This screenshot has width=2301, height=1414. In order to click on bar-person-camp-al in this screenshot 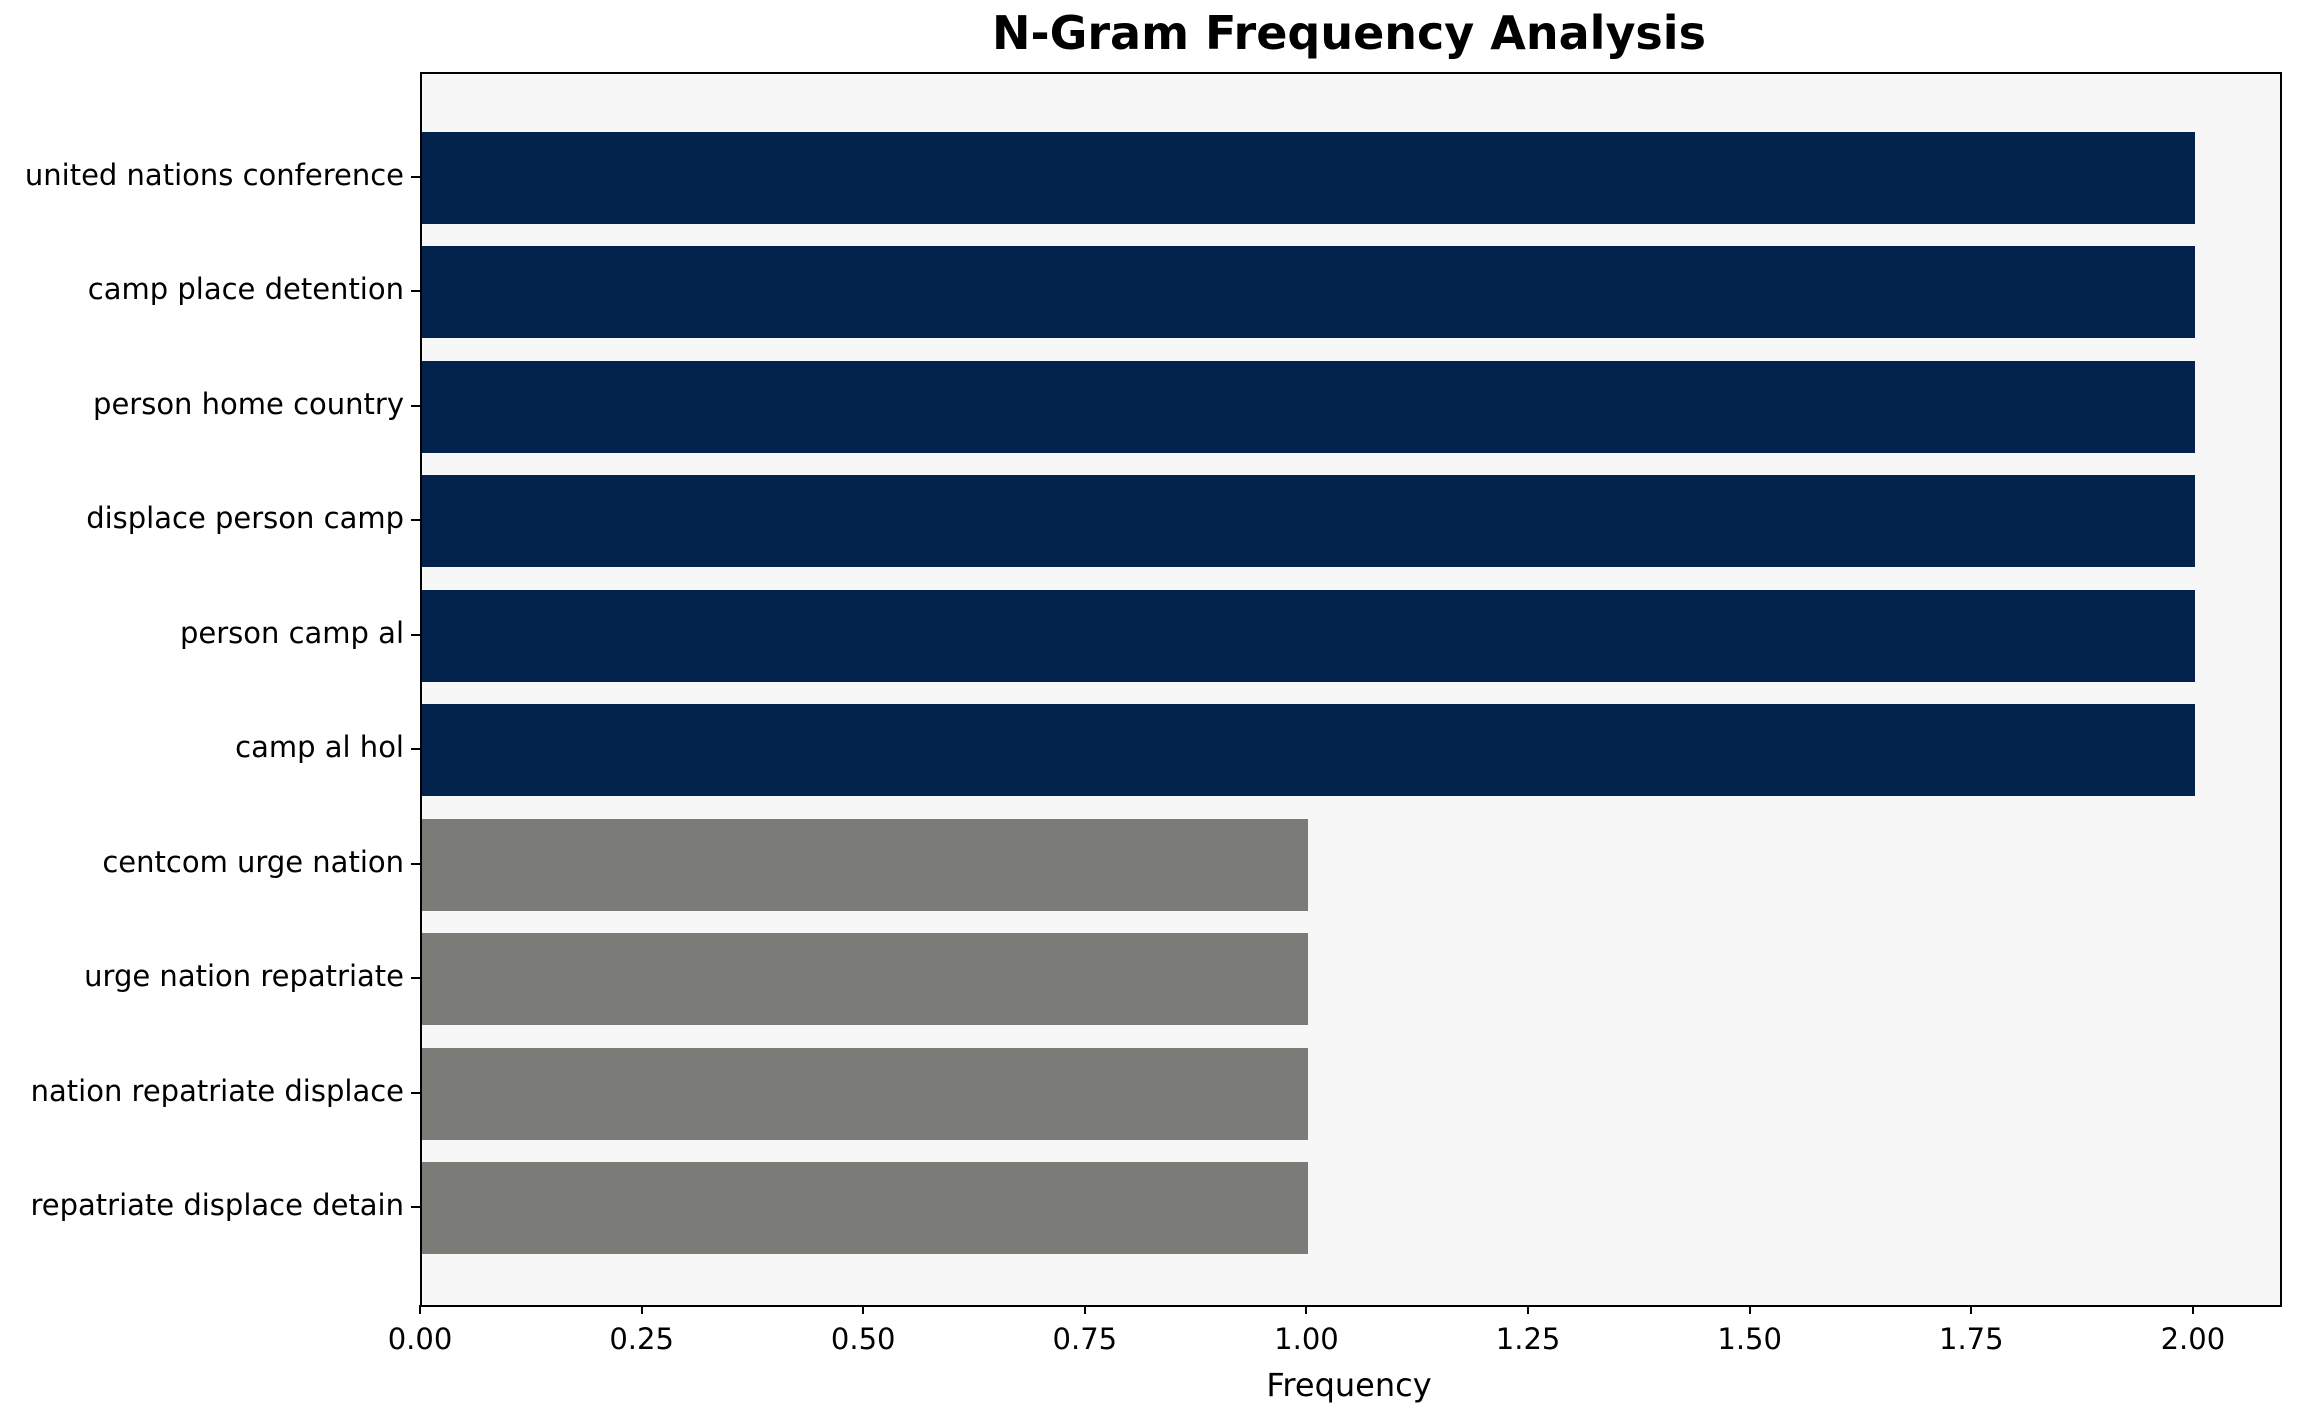, I will do `click(1308, 635)`.